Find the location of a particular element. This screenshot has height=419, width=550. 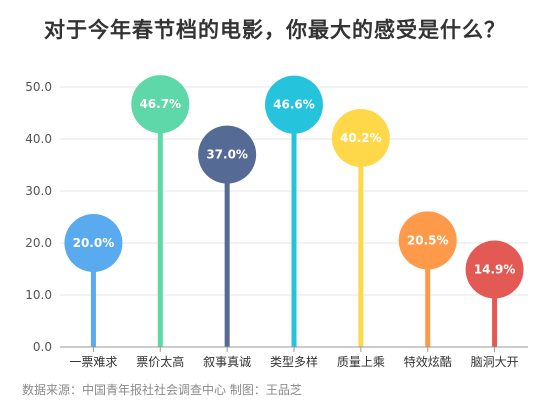

source-note: 数据来源：中国青年报社社会调查中心 制图：王品芝 is located at coordinates (162, 390).